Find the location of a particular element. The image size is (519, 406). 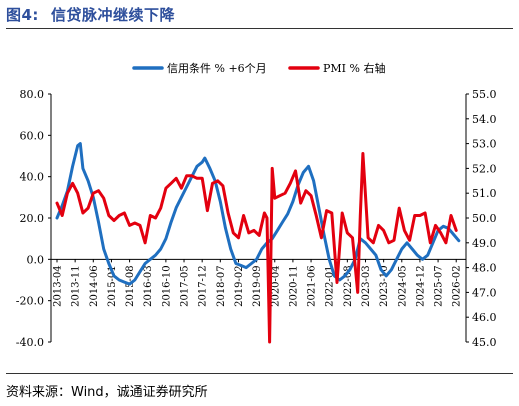

x-tick-label: 2015-01 is located at coordinates (112, 286).